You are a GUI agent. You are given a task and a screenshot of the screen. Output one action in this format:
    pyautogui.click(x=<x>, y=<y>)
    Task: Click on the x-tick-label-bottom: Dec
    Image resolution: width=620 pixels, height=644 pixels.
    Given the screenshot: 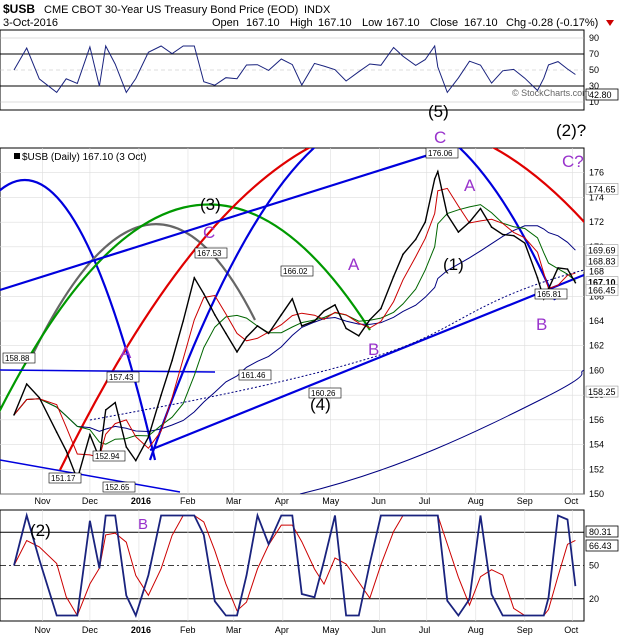 What is the action you would take?
    pyautogui.click(x=90, y=630)
    